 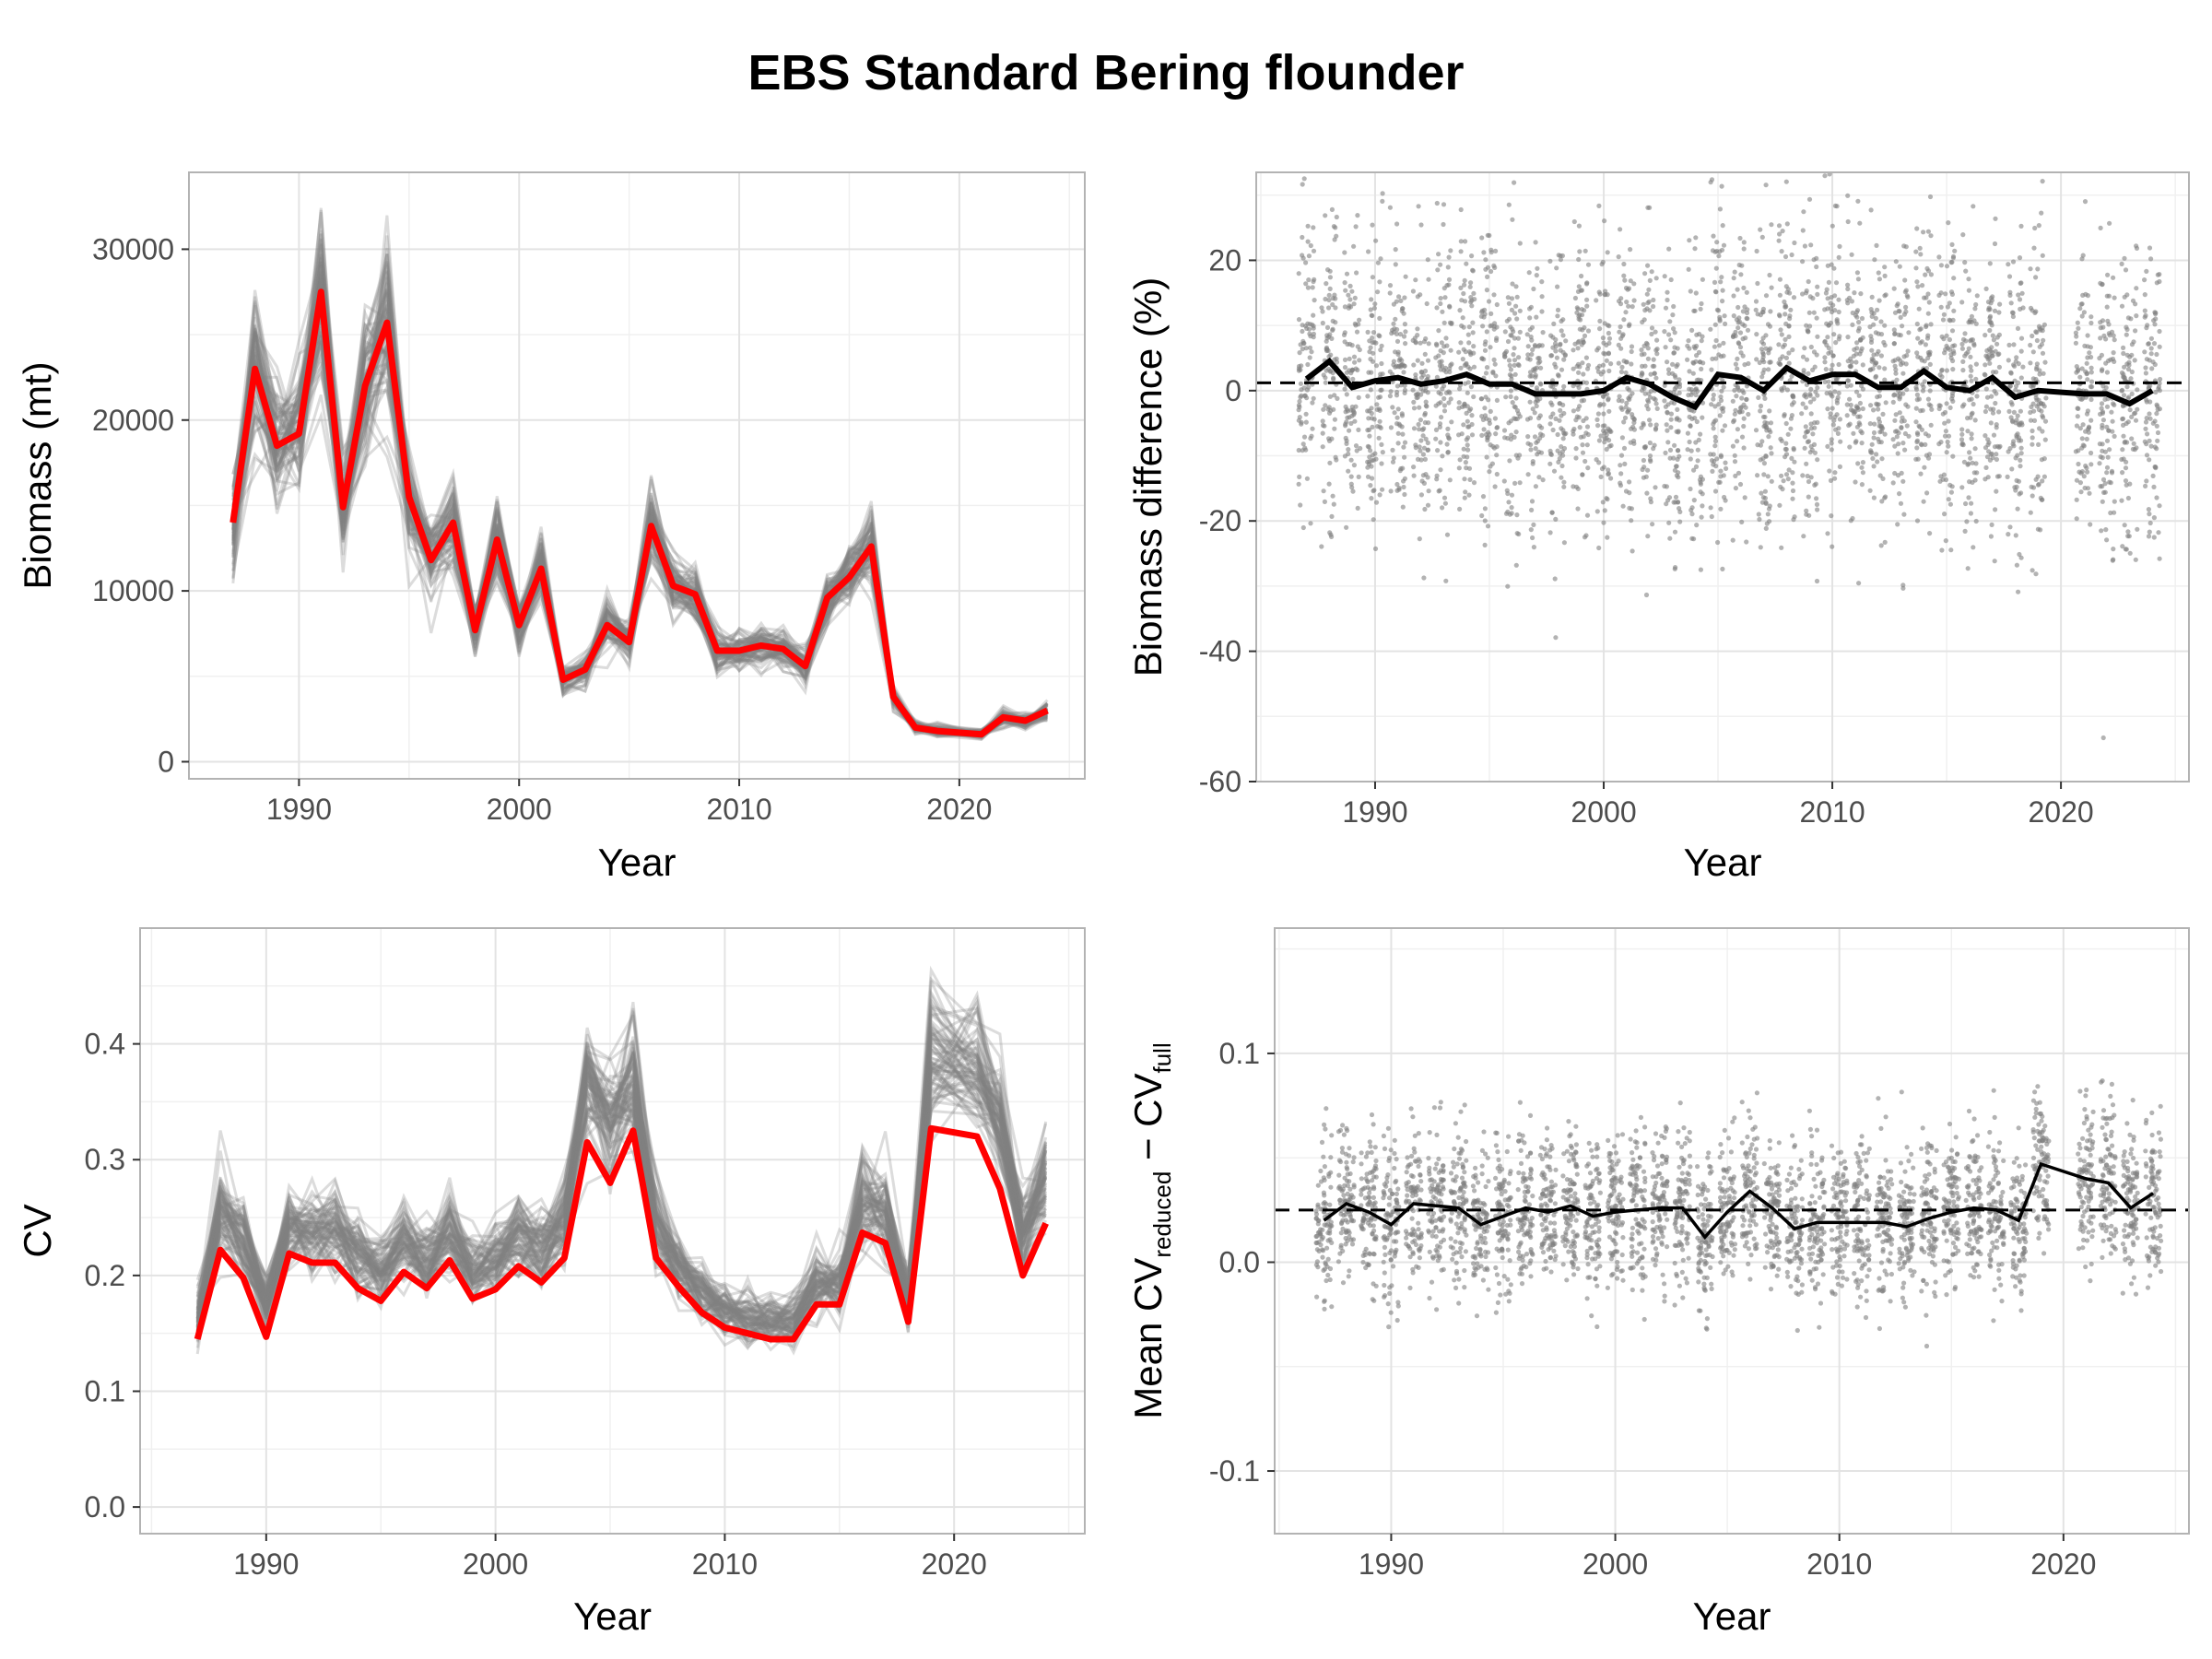 What do you see at coordinates (2061, 812) in the screenshot?
I see `x-tick-label: 2020` at bounding box center [2061, 812].